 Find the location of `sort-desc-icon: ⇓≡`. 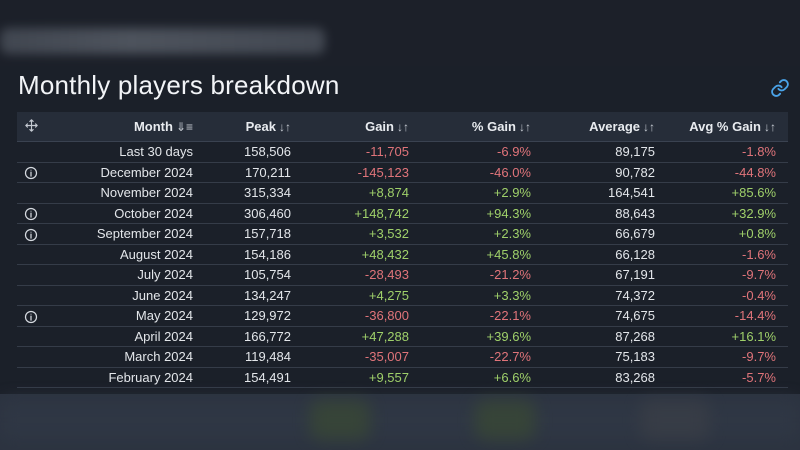

sort-desc-icon: ⇓≡ is located at coordinates (184, 127).